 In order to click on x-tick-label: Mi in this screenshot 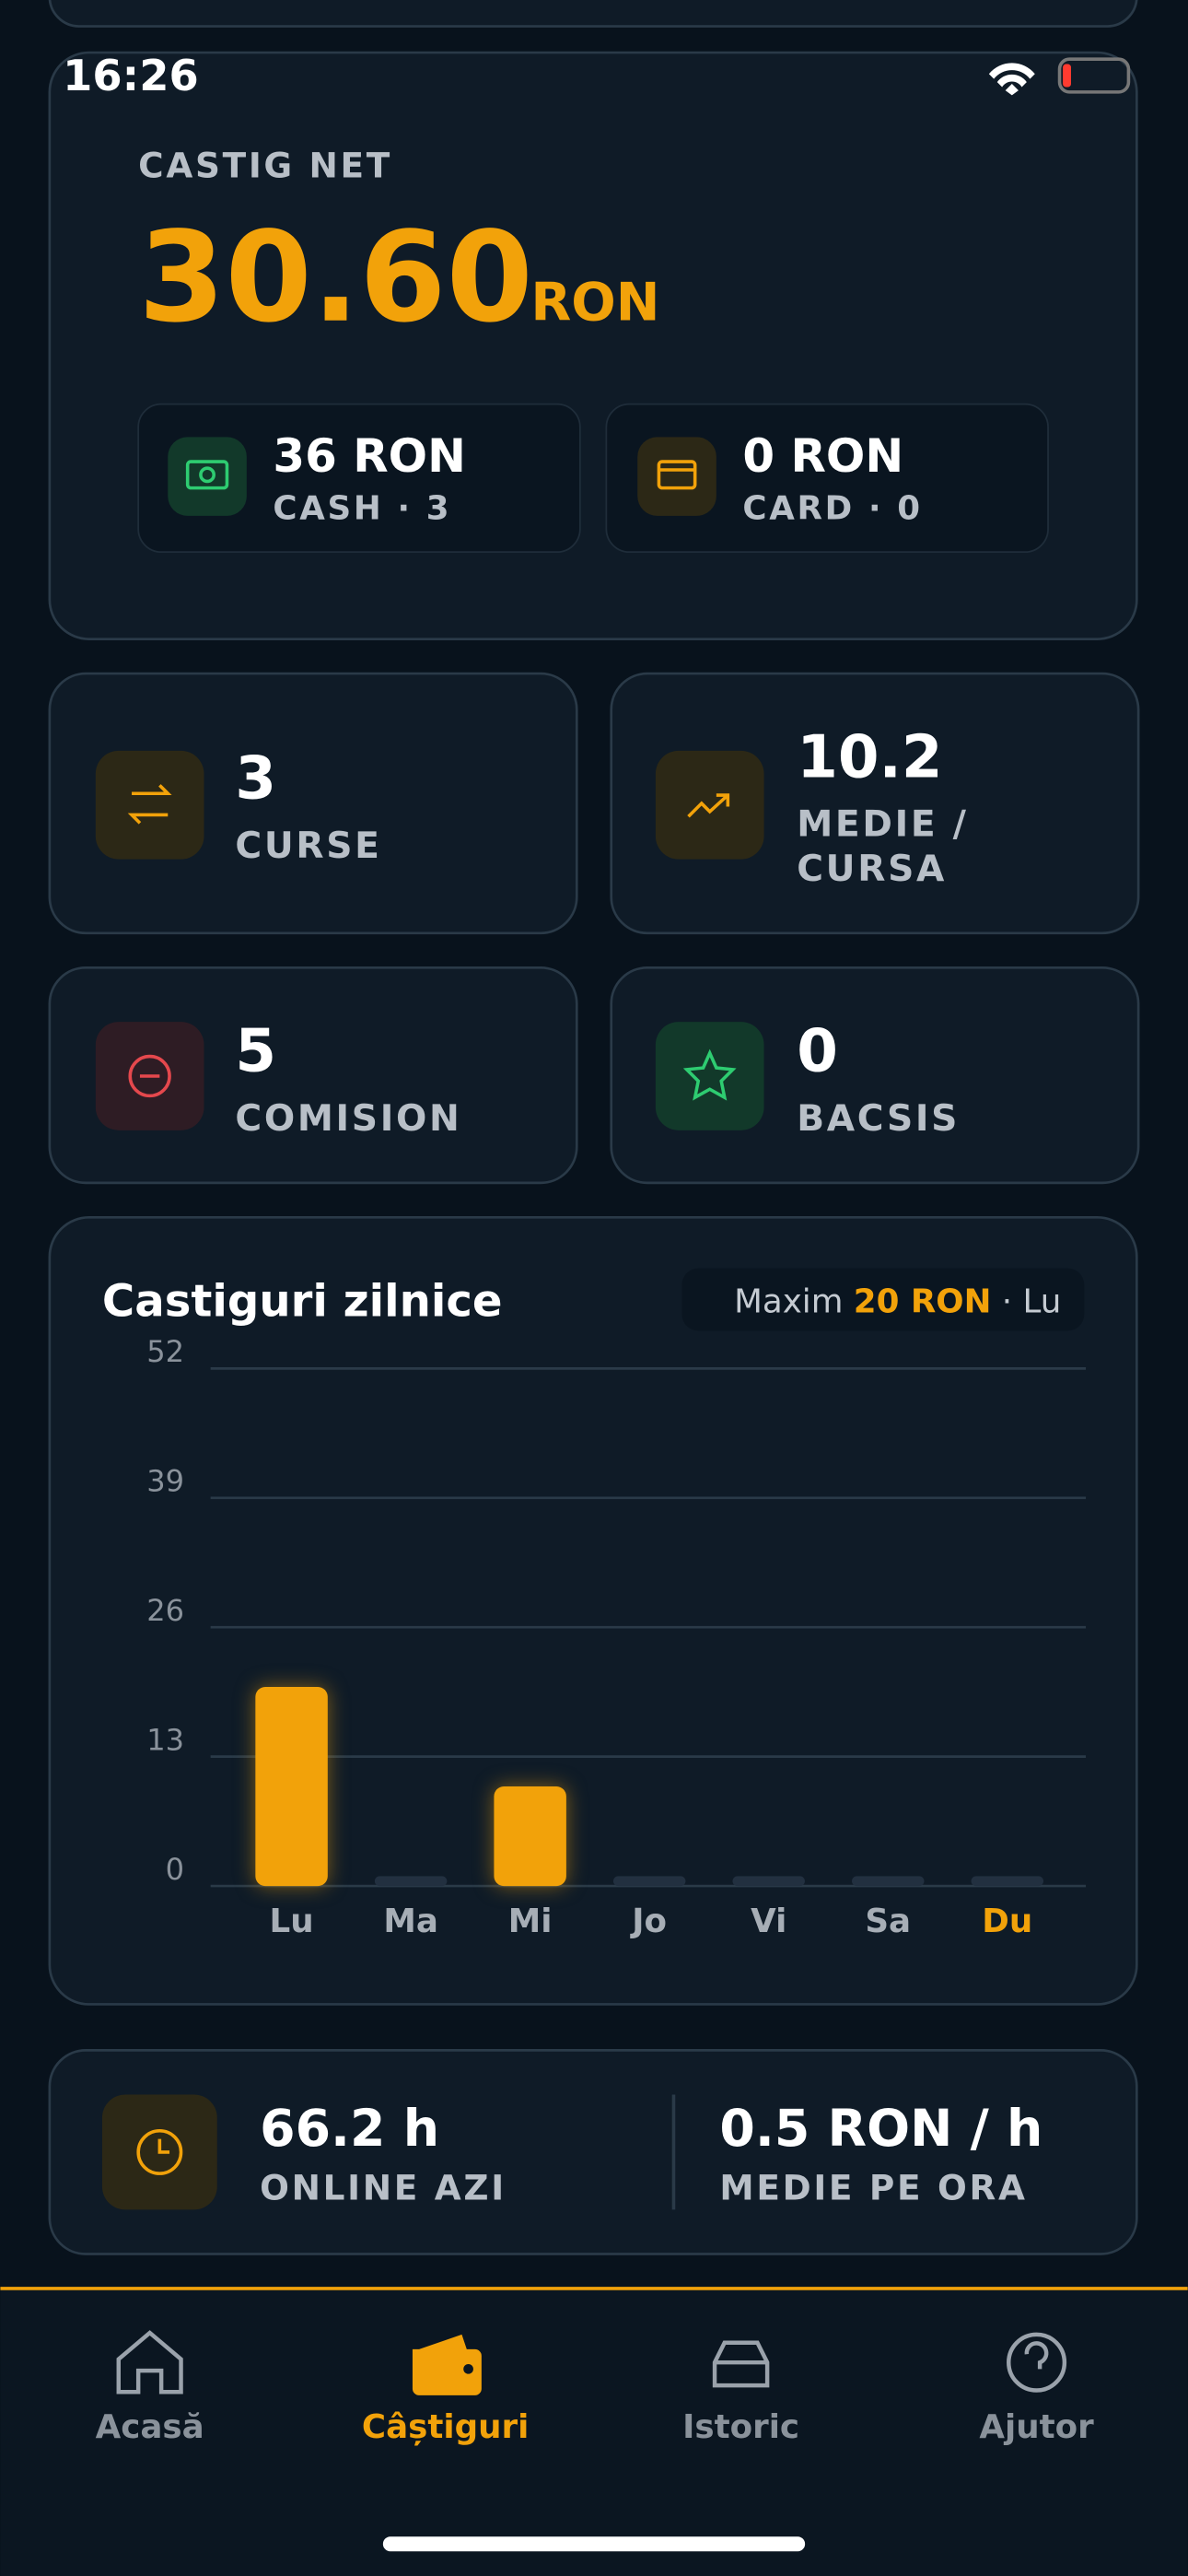, I will do `click(530, 1921)`.